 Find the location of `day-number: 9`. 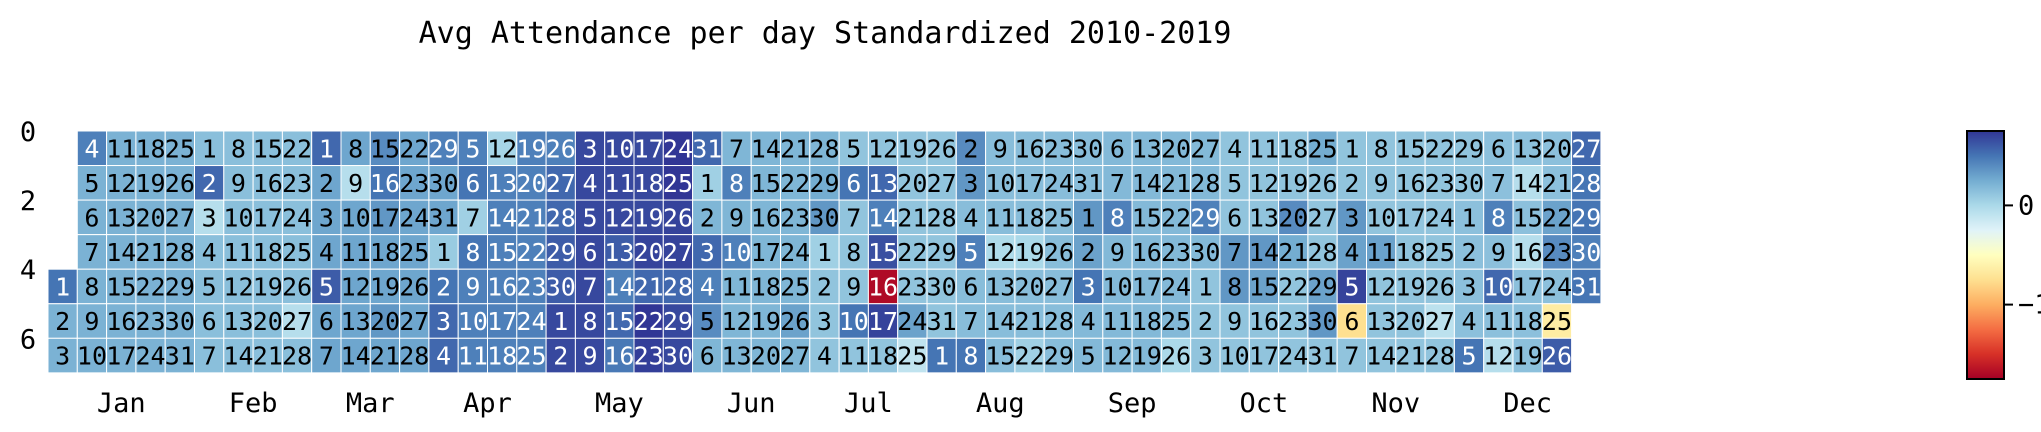

day-number: 9 is located at coordinates (1381, 183).